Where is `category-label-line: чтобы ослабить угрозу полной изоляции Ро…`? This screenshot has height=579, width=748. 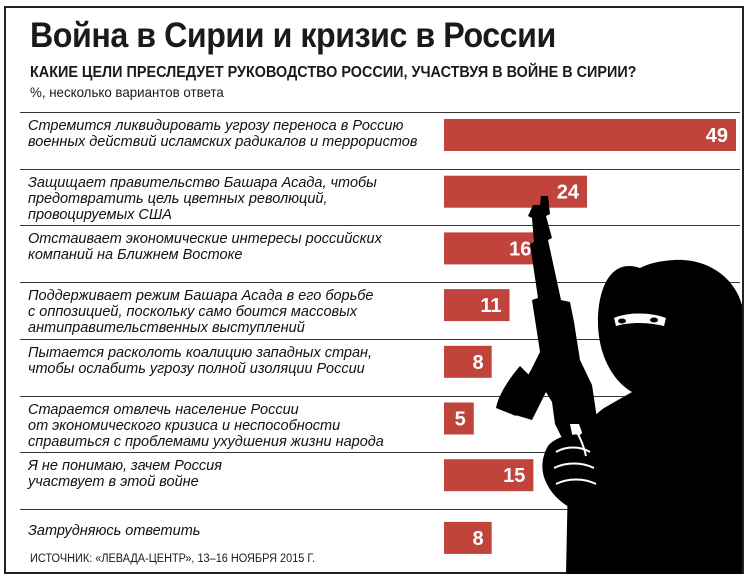 category-label-line: чтобы ослабить угрозу полной изоляции Ро… is located at coordinates (196, 368).